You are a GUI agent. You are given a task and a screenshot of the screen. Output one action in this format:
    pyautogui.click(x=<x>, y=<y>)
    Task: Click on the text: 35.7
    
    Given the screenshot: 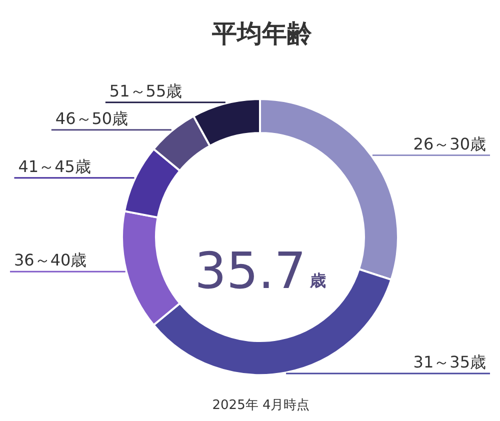 What is the action you would take?
    pyautogui.click(x=250, y=271)
    